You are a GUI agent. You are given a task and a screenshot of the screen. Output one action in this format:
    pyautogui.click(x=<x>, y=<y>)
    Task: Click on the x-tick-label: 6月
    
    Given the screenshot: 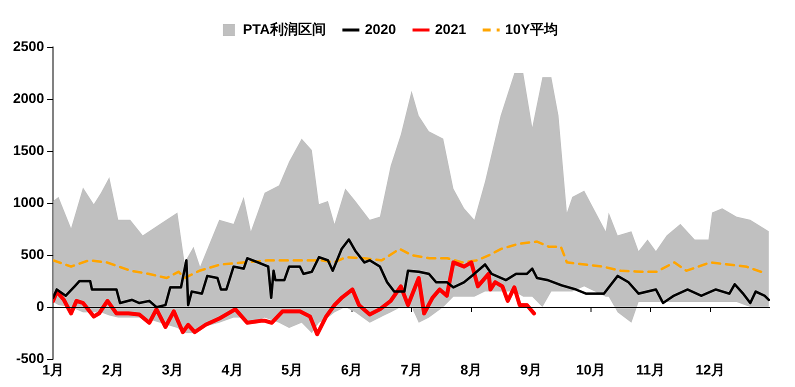 What is the action you would take?
    pyautogui.click(x=351, y=369)
    